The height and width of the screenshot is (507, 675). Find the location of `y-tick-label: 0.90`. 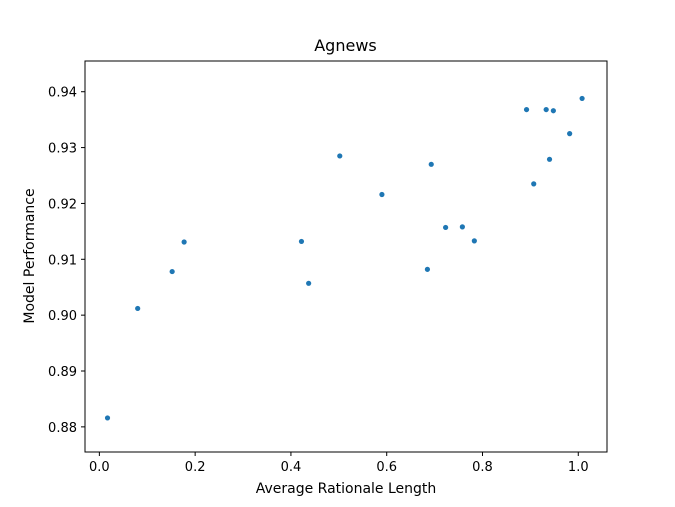

y-tick-label: 0.90 is located at coordinates (62, 316).